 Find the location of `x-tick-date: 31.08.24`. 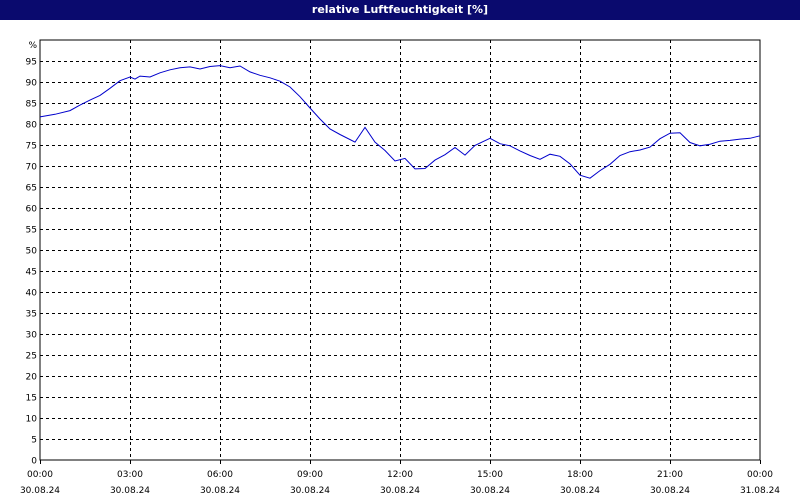

x-tick-date: 31.08.24 is located at coordinates (760, 491).